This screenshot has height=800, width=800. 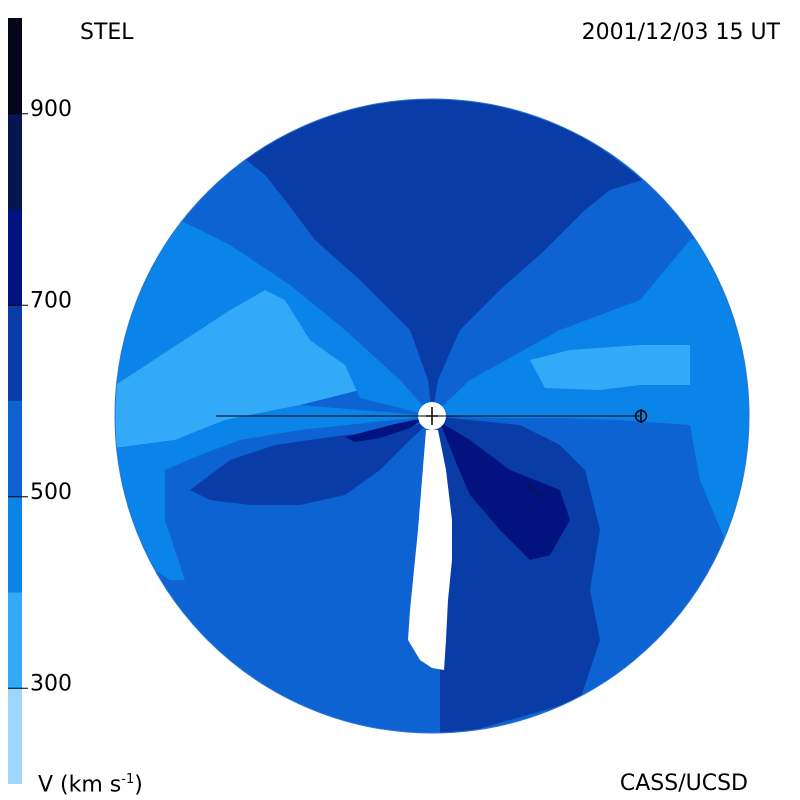 What do you see at coordinates (40, 401) in the screenshot?
I see `velocity-colorbar: 300 500 700 900` at bounding box center [40, 401].